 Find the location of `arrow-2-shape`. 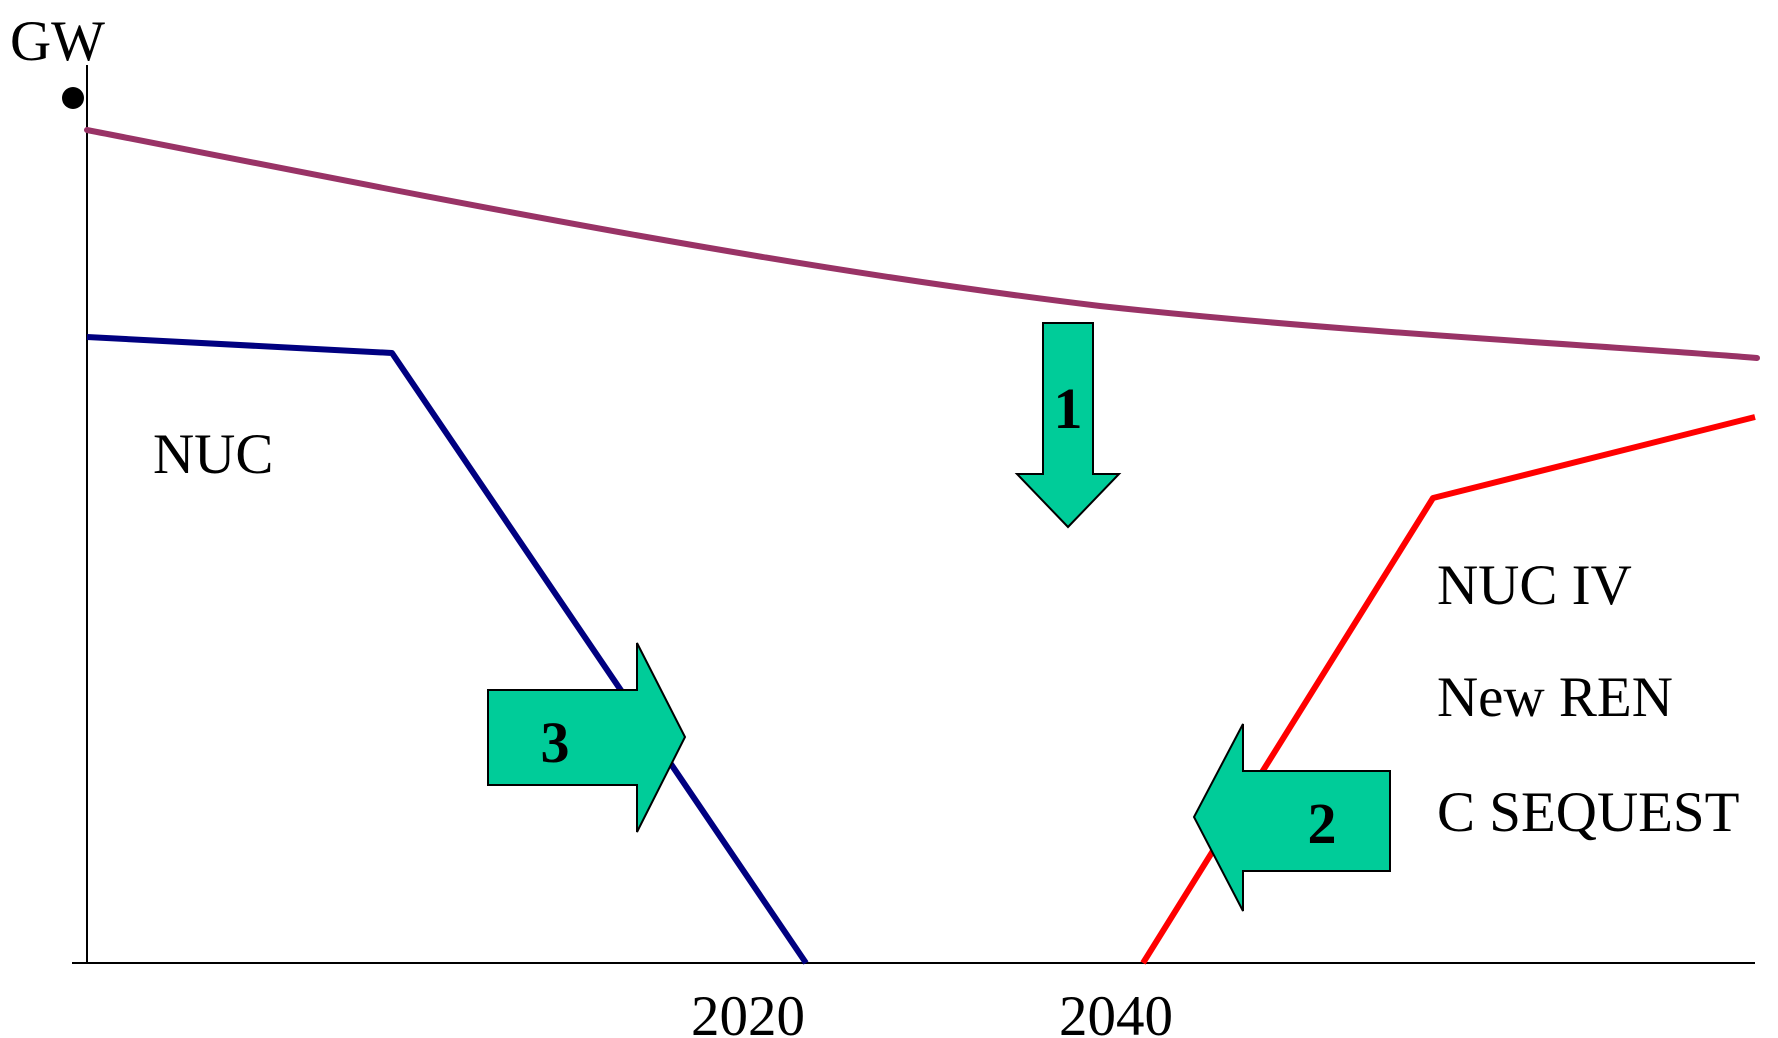

arrow-2-shape is located at coordinates (1291, 817).